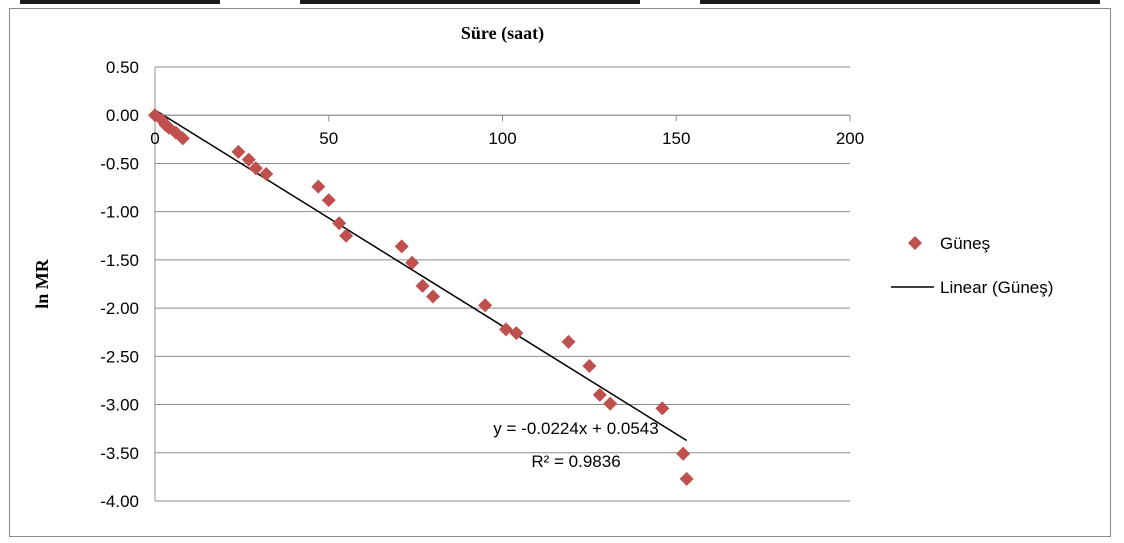  I want to click on top-text-fragment, so click(562, 3).